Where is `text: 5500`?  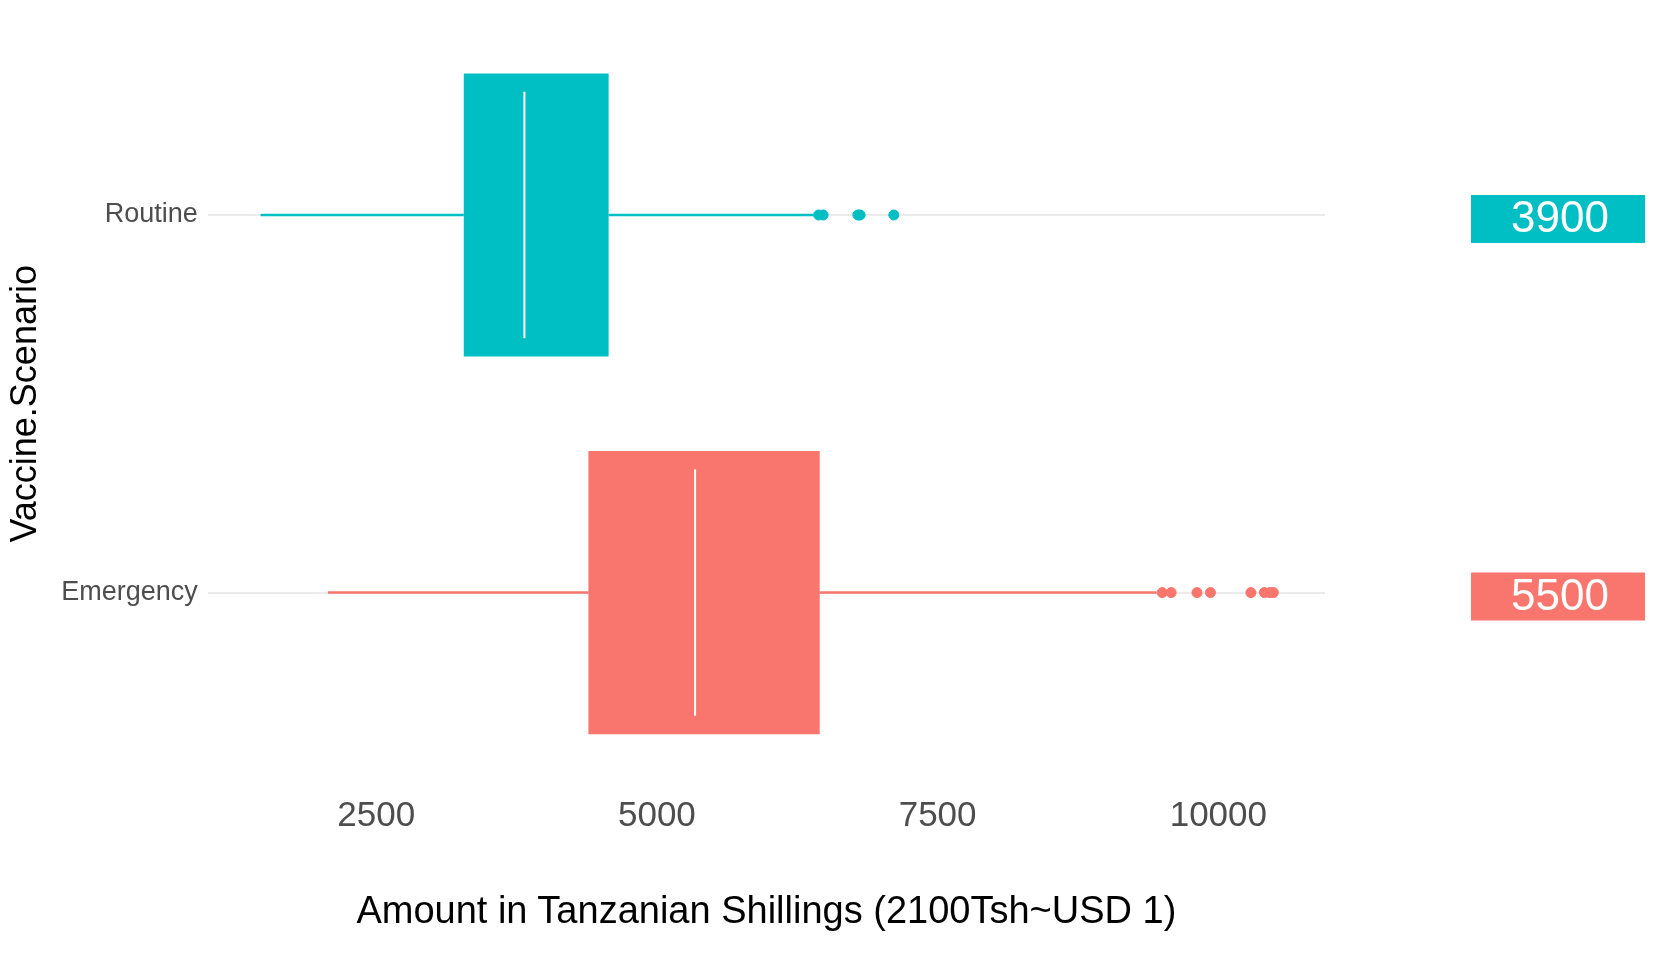
text: 5500 is located at coordinates (1560, 594).